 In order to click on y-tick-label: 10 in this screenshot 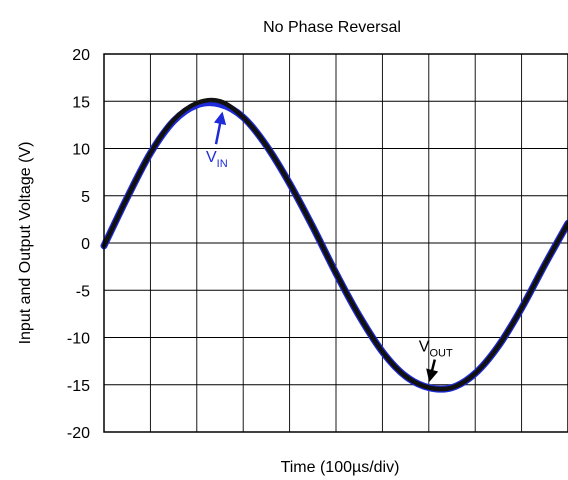, I will do `click(81, 150)`.